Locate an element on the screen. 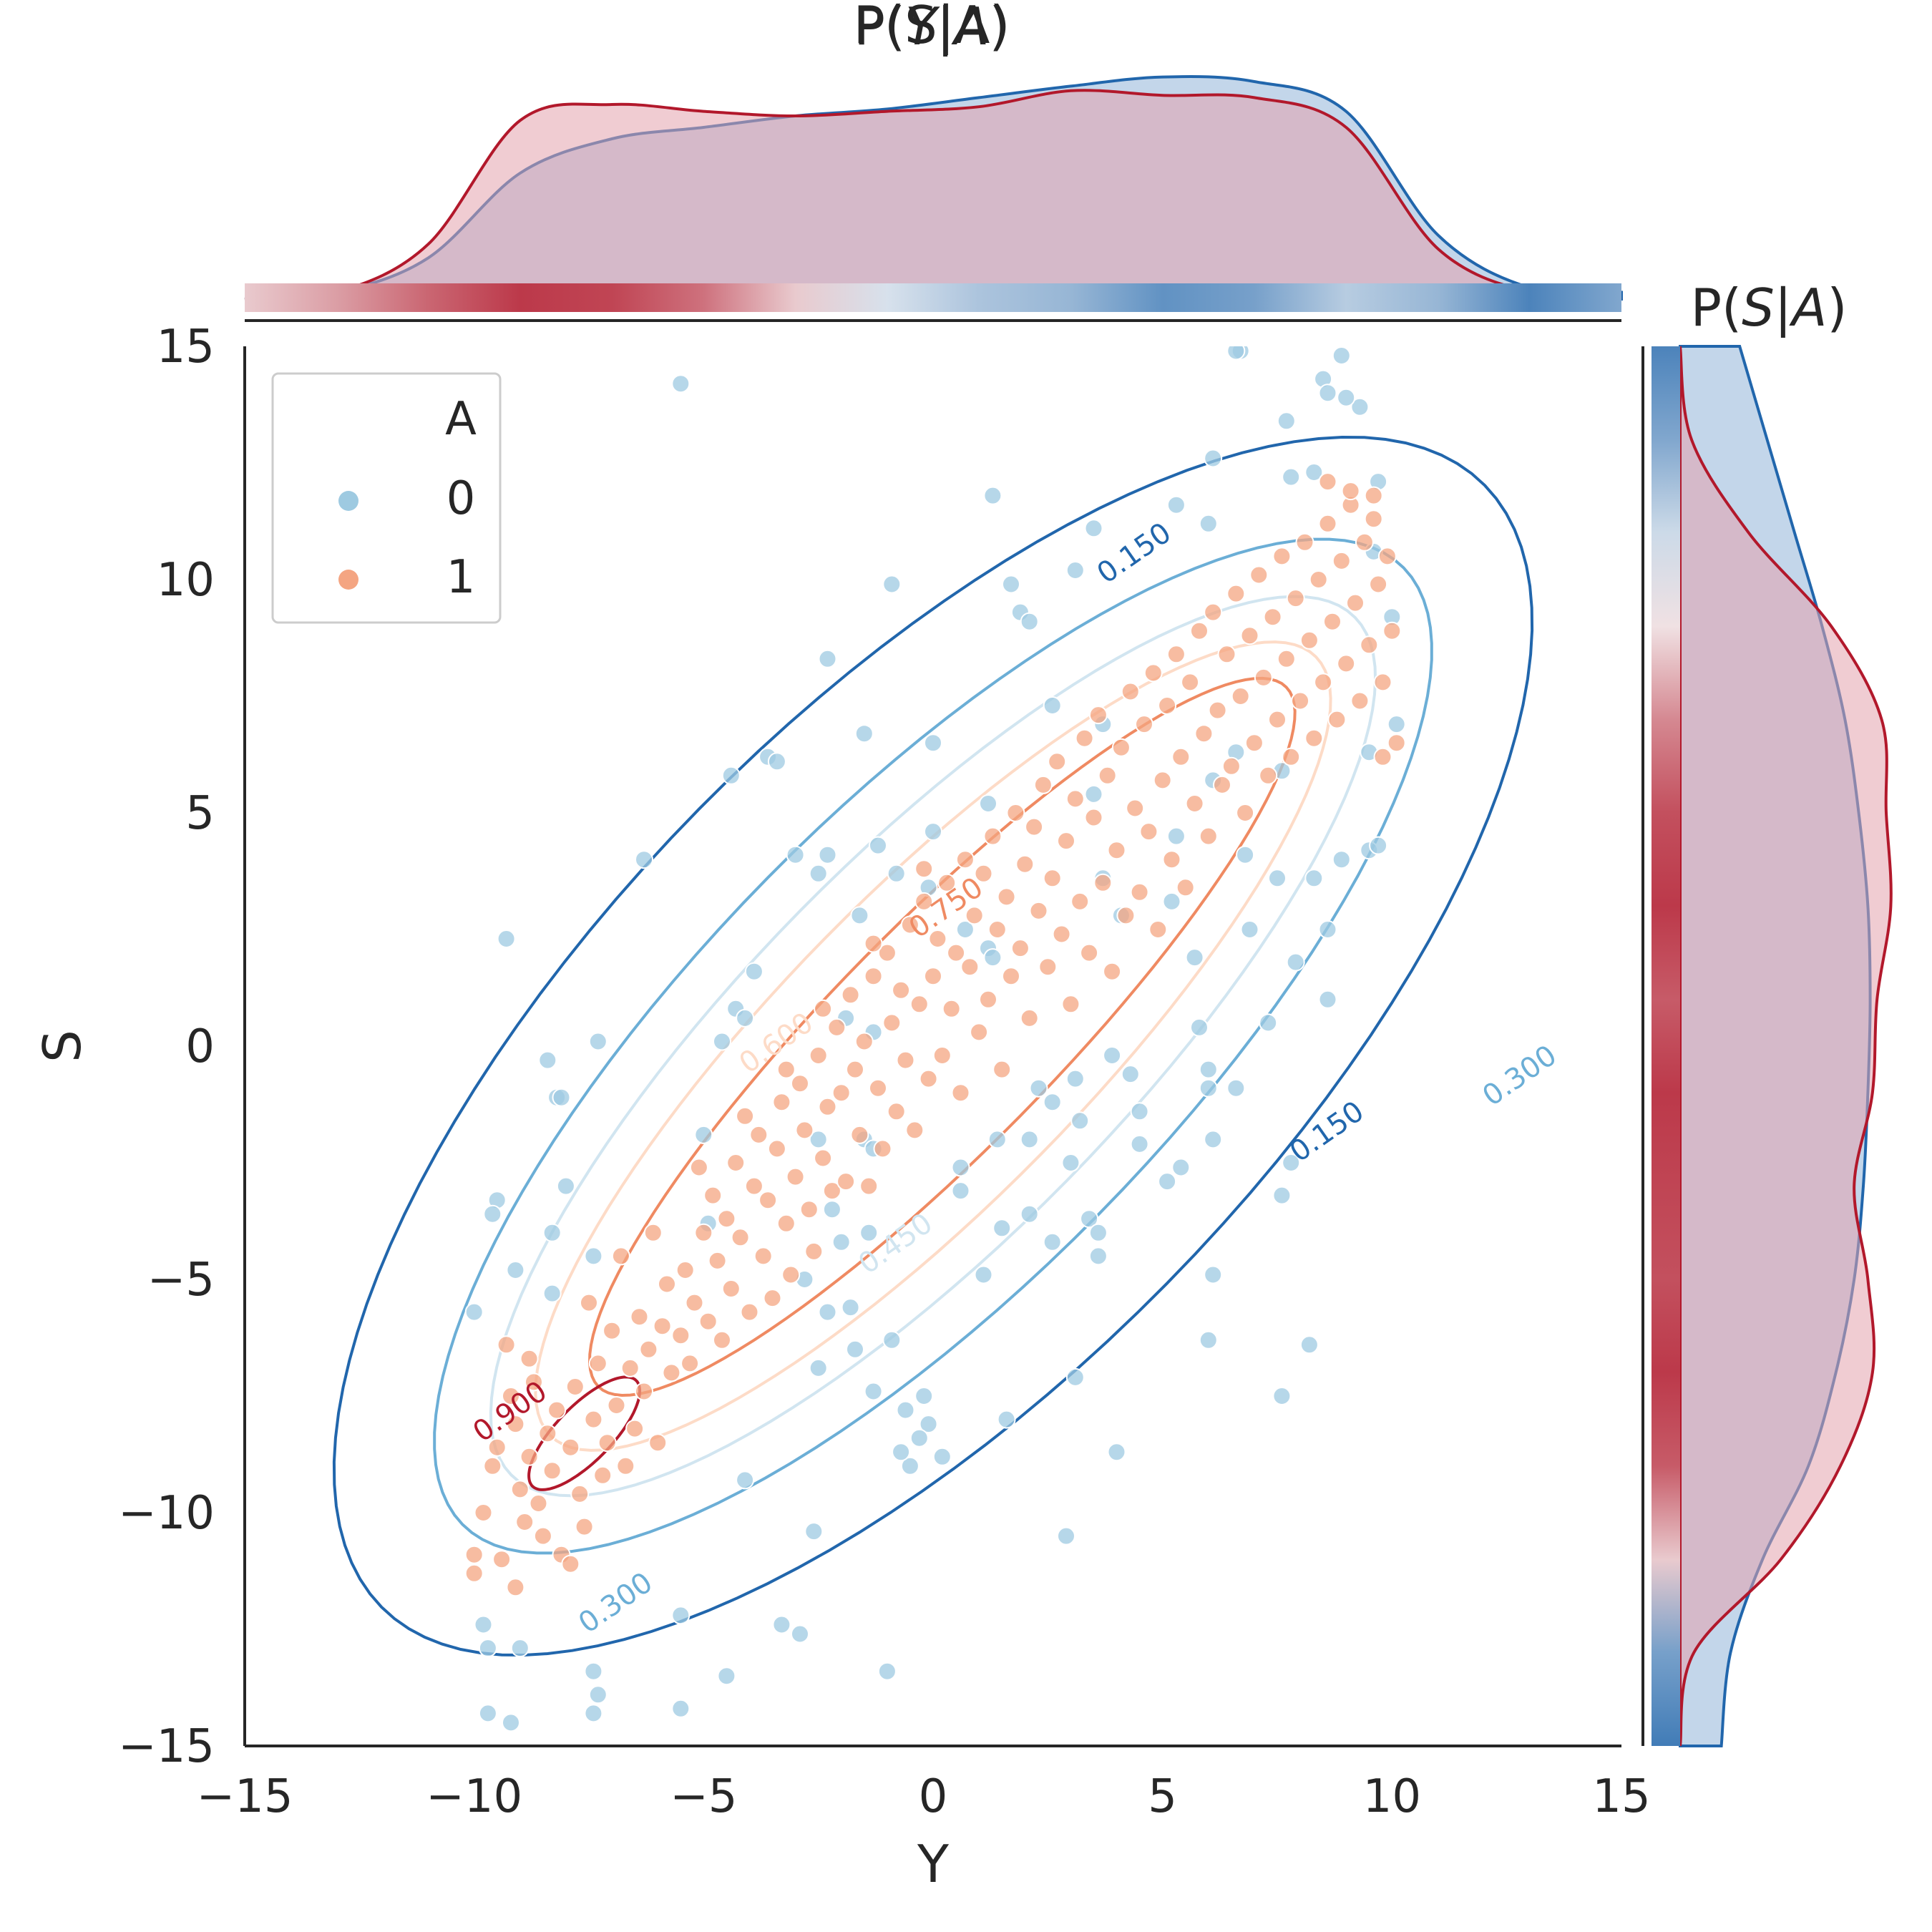 The width and height of the screenshot is (1932, 1932). x-tick-label: 0 is located at coordinates (933, 1796).